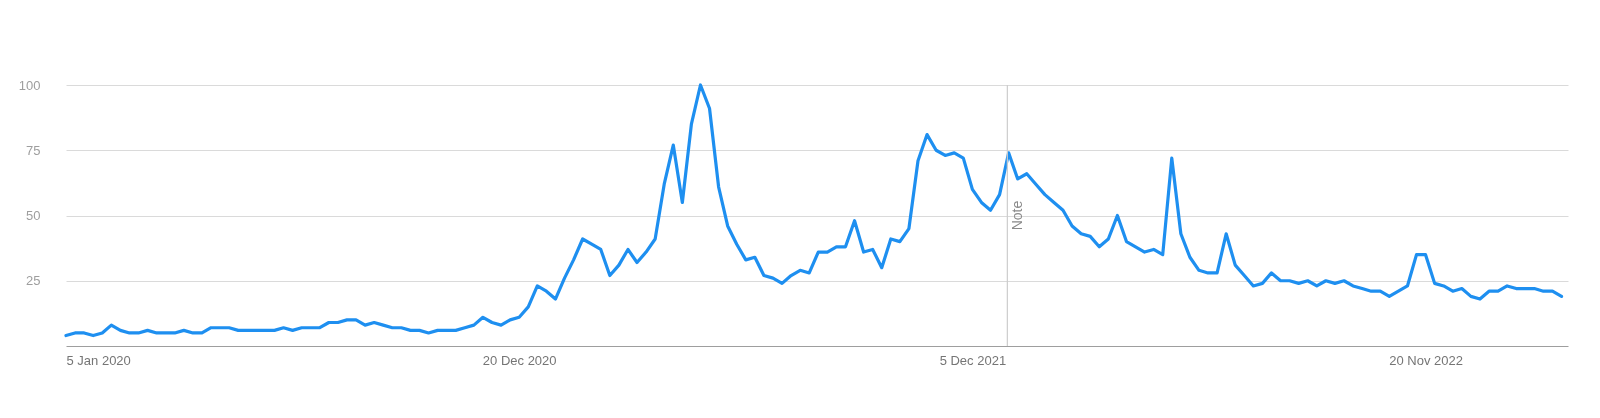 This screenshot has width=1600, height=418. I want to click on y-tick-label: 75, so click(33, 150).